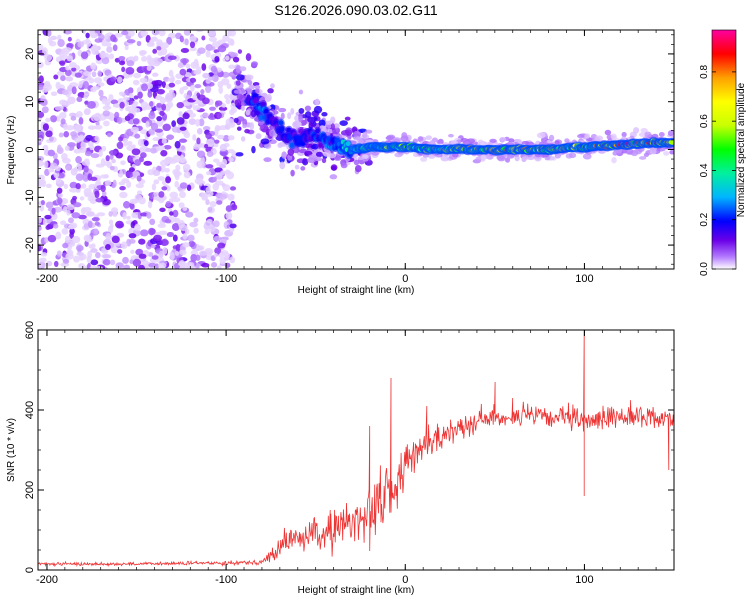  I want to click on spectrogram-y-tick-label: 0, so click(30, 149).